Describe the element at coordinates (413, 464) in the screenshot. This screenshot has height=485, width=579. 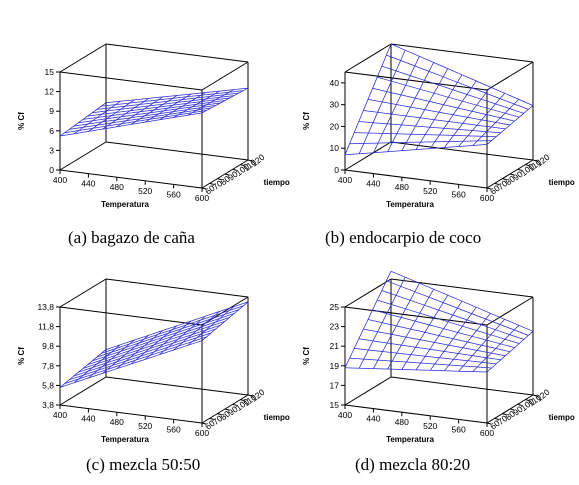
I see `caption-d: (d) mezcla 80:20` at that location.